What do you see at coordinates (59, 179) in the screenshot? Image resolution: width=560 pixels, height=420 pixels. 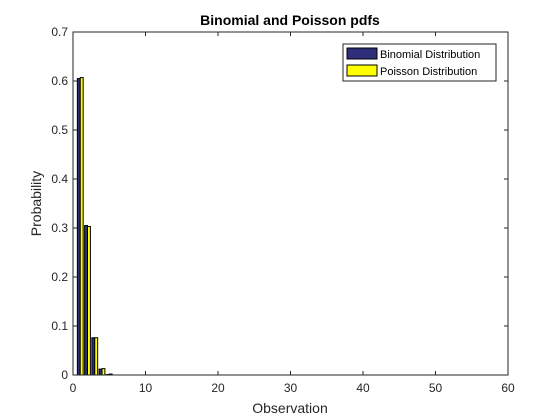 I see `y-tick-label: 0.4` at bounding box center [59, 179].